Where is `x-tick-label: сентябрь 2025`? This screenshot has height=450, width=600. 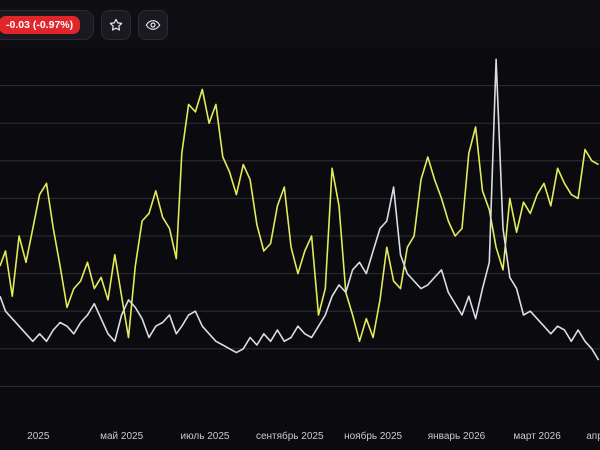 x-tick-label: сентябрь 2025 is located at coordinates (290, 436).